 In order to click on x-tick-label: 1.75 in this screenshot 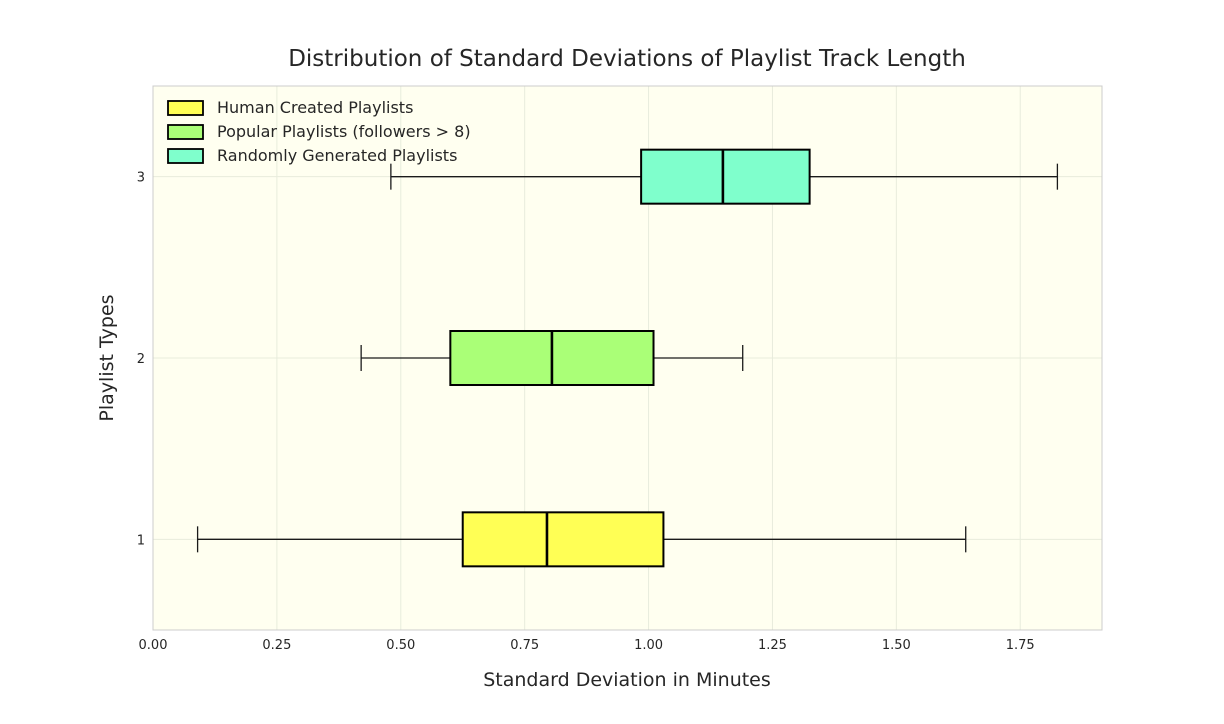, I will do `click(1020, 645)`.